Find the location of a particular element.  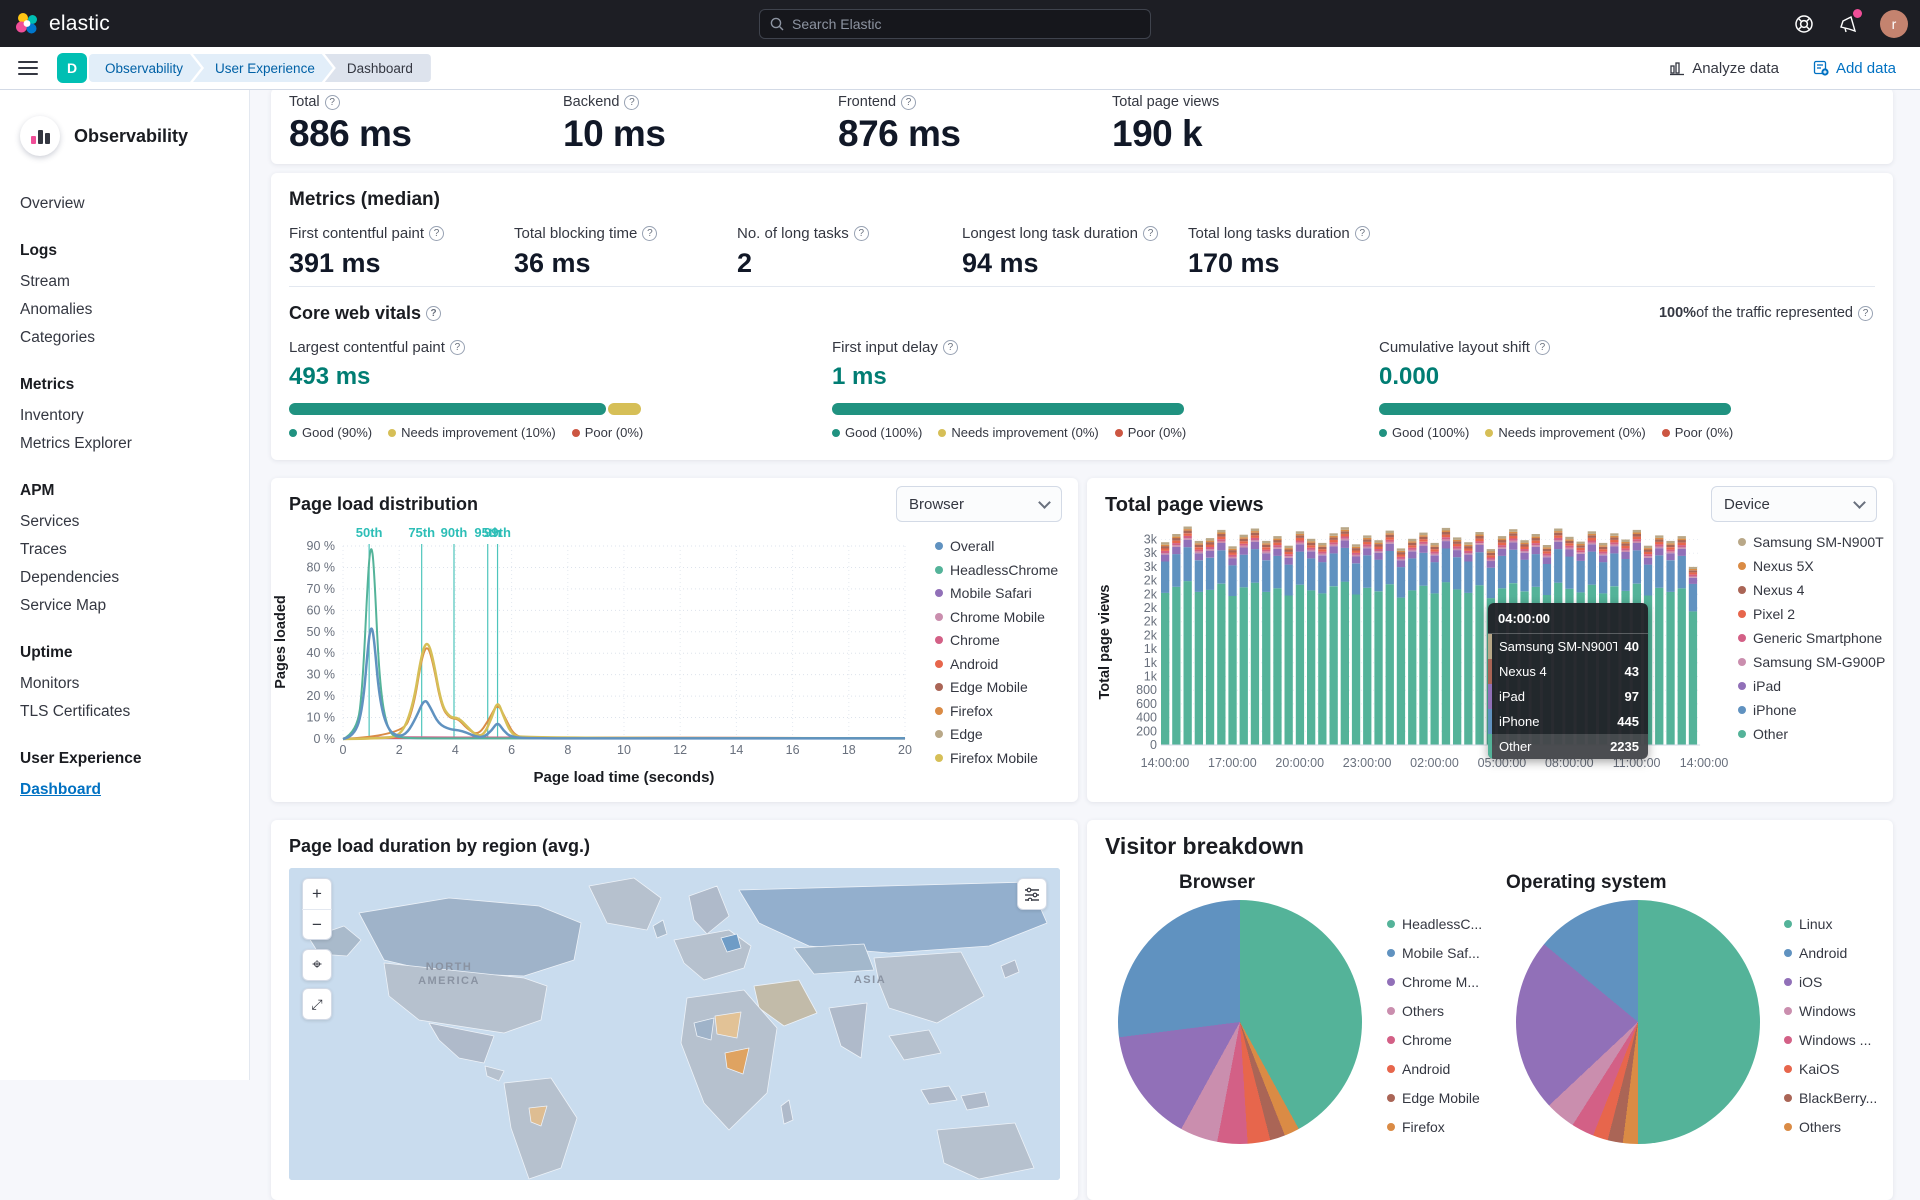

sidebar-item-metrics-explorer: Metrics Explorer is located at coordinates (76, 443).